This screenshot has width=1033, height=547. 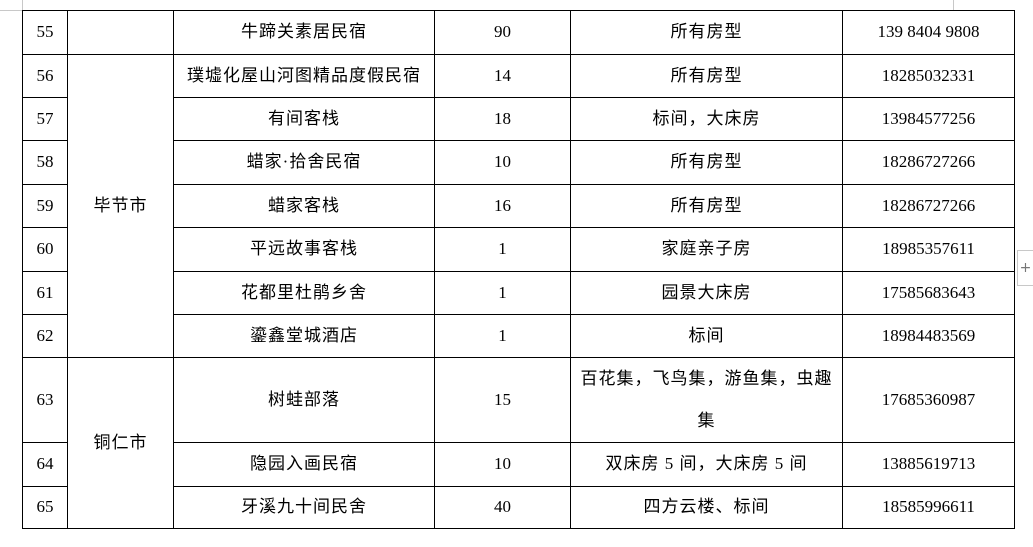 I want to click on room-count: 18, so click(x=502, y=119).